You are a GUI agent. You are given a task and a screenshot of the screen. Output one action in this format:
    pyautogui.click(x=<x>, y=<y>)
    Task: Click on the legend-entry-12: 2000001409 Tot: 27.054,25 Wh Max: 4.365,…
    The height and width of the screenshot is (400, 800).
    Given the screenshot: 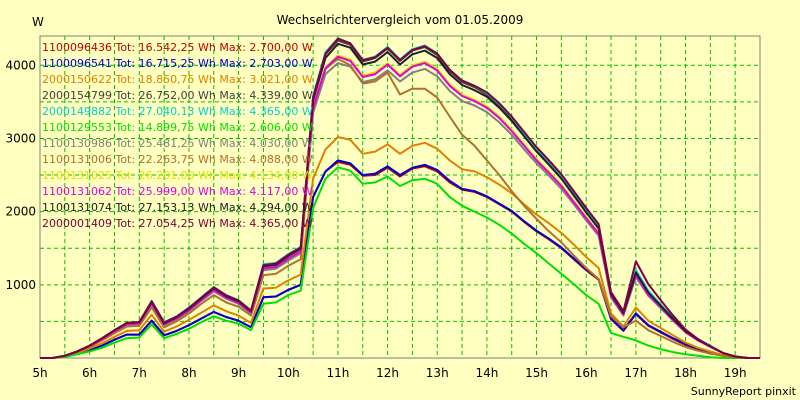 What is the action you would take?
    pyautogui.click(x=177, y=223)
    